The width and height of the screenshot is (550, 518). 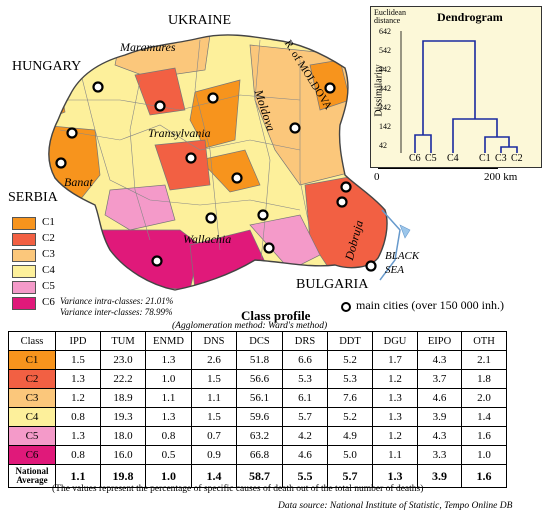 What do you see at coordinates (415, 158) in the screenshot?
I see `dendro-leaf-c6: C6` at bounding box center [415, 158].